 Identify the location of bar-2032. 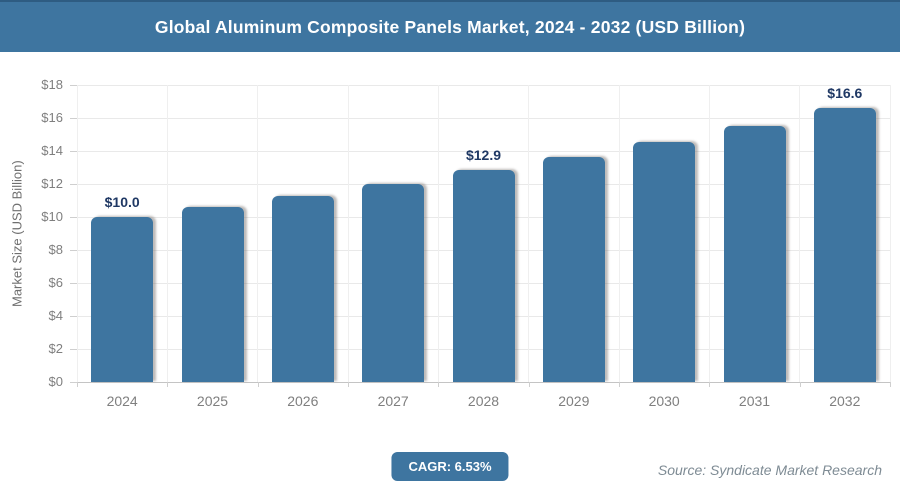
(844, 245).